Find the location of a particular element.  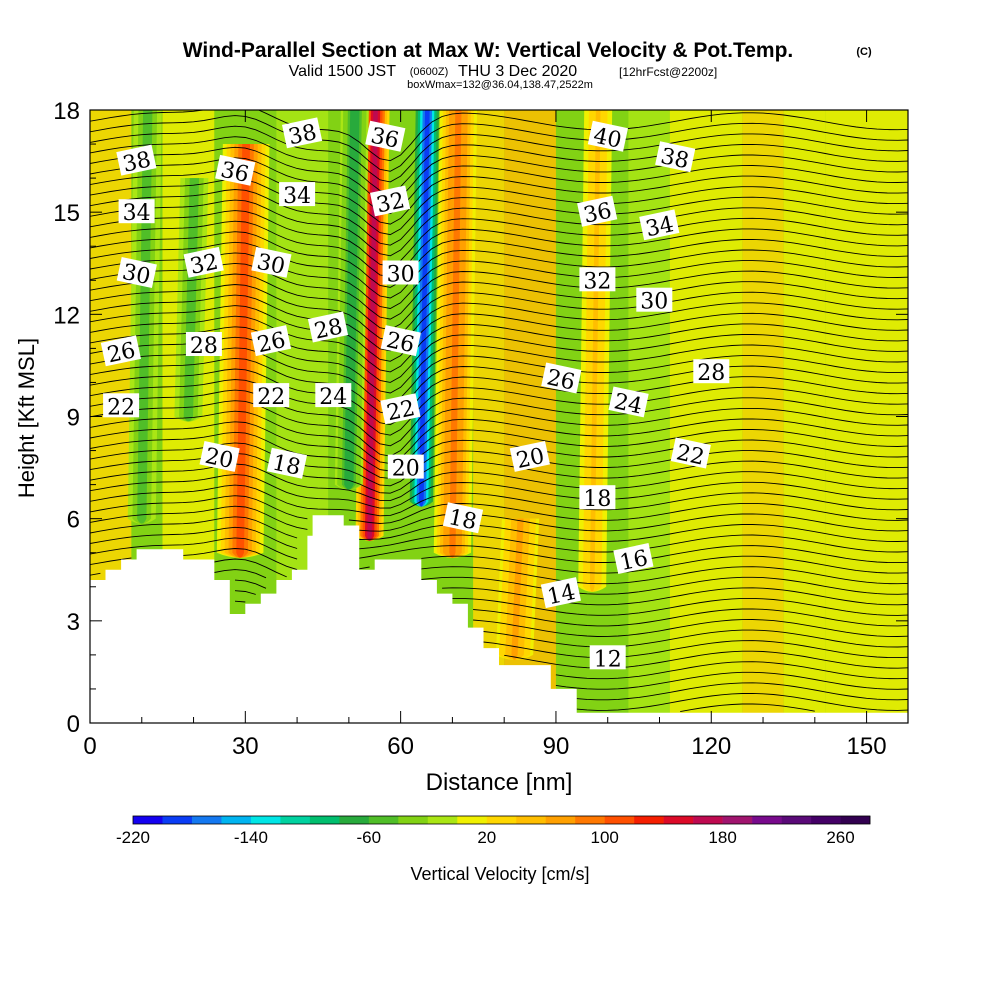

x-tick-label: 30 is located at coordinates (245, 746).